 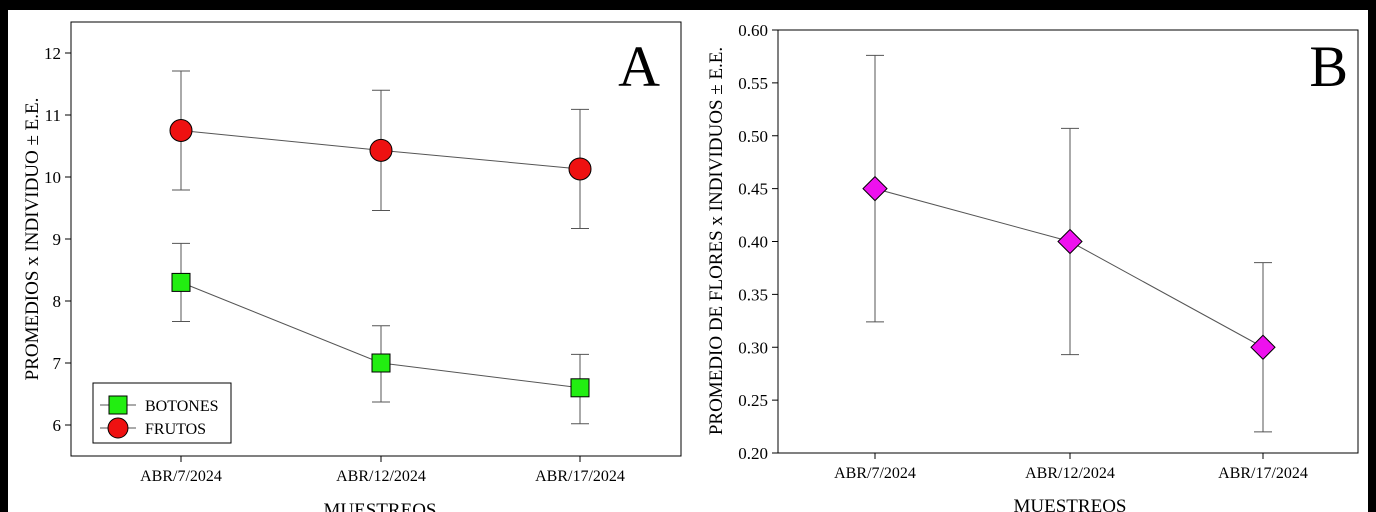 I want to click on panel-b-y-tick-label: 0.55, so click(x=753, y=83).